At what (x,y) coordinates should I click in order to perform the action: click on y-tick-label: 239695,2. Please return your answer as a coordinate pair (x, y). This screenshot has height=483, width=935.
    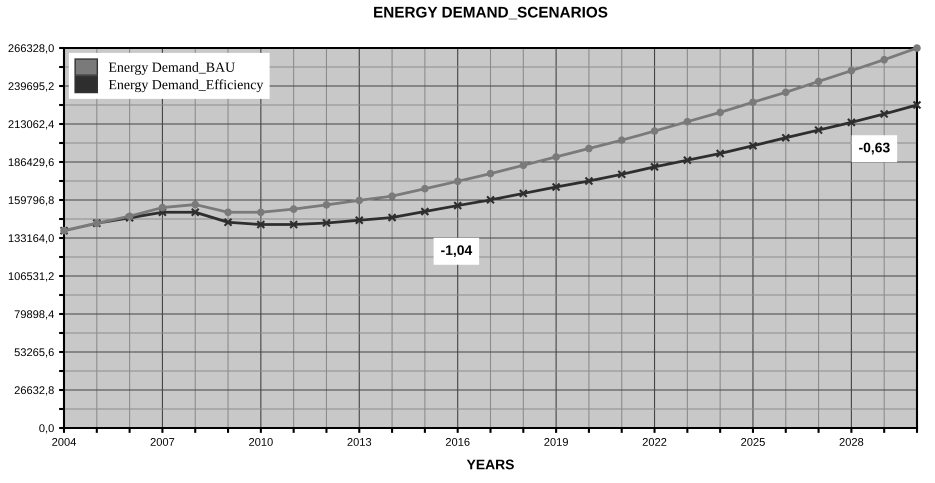
    Looking at the image, I should click on (31, 87).